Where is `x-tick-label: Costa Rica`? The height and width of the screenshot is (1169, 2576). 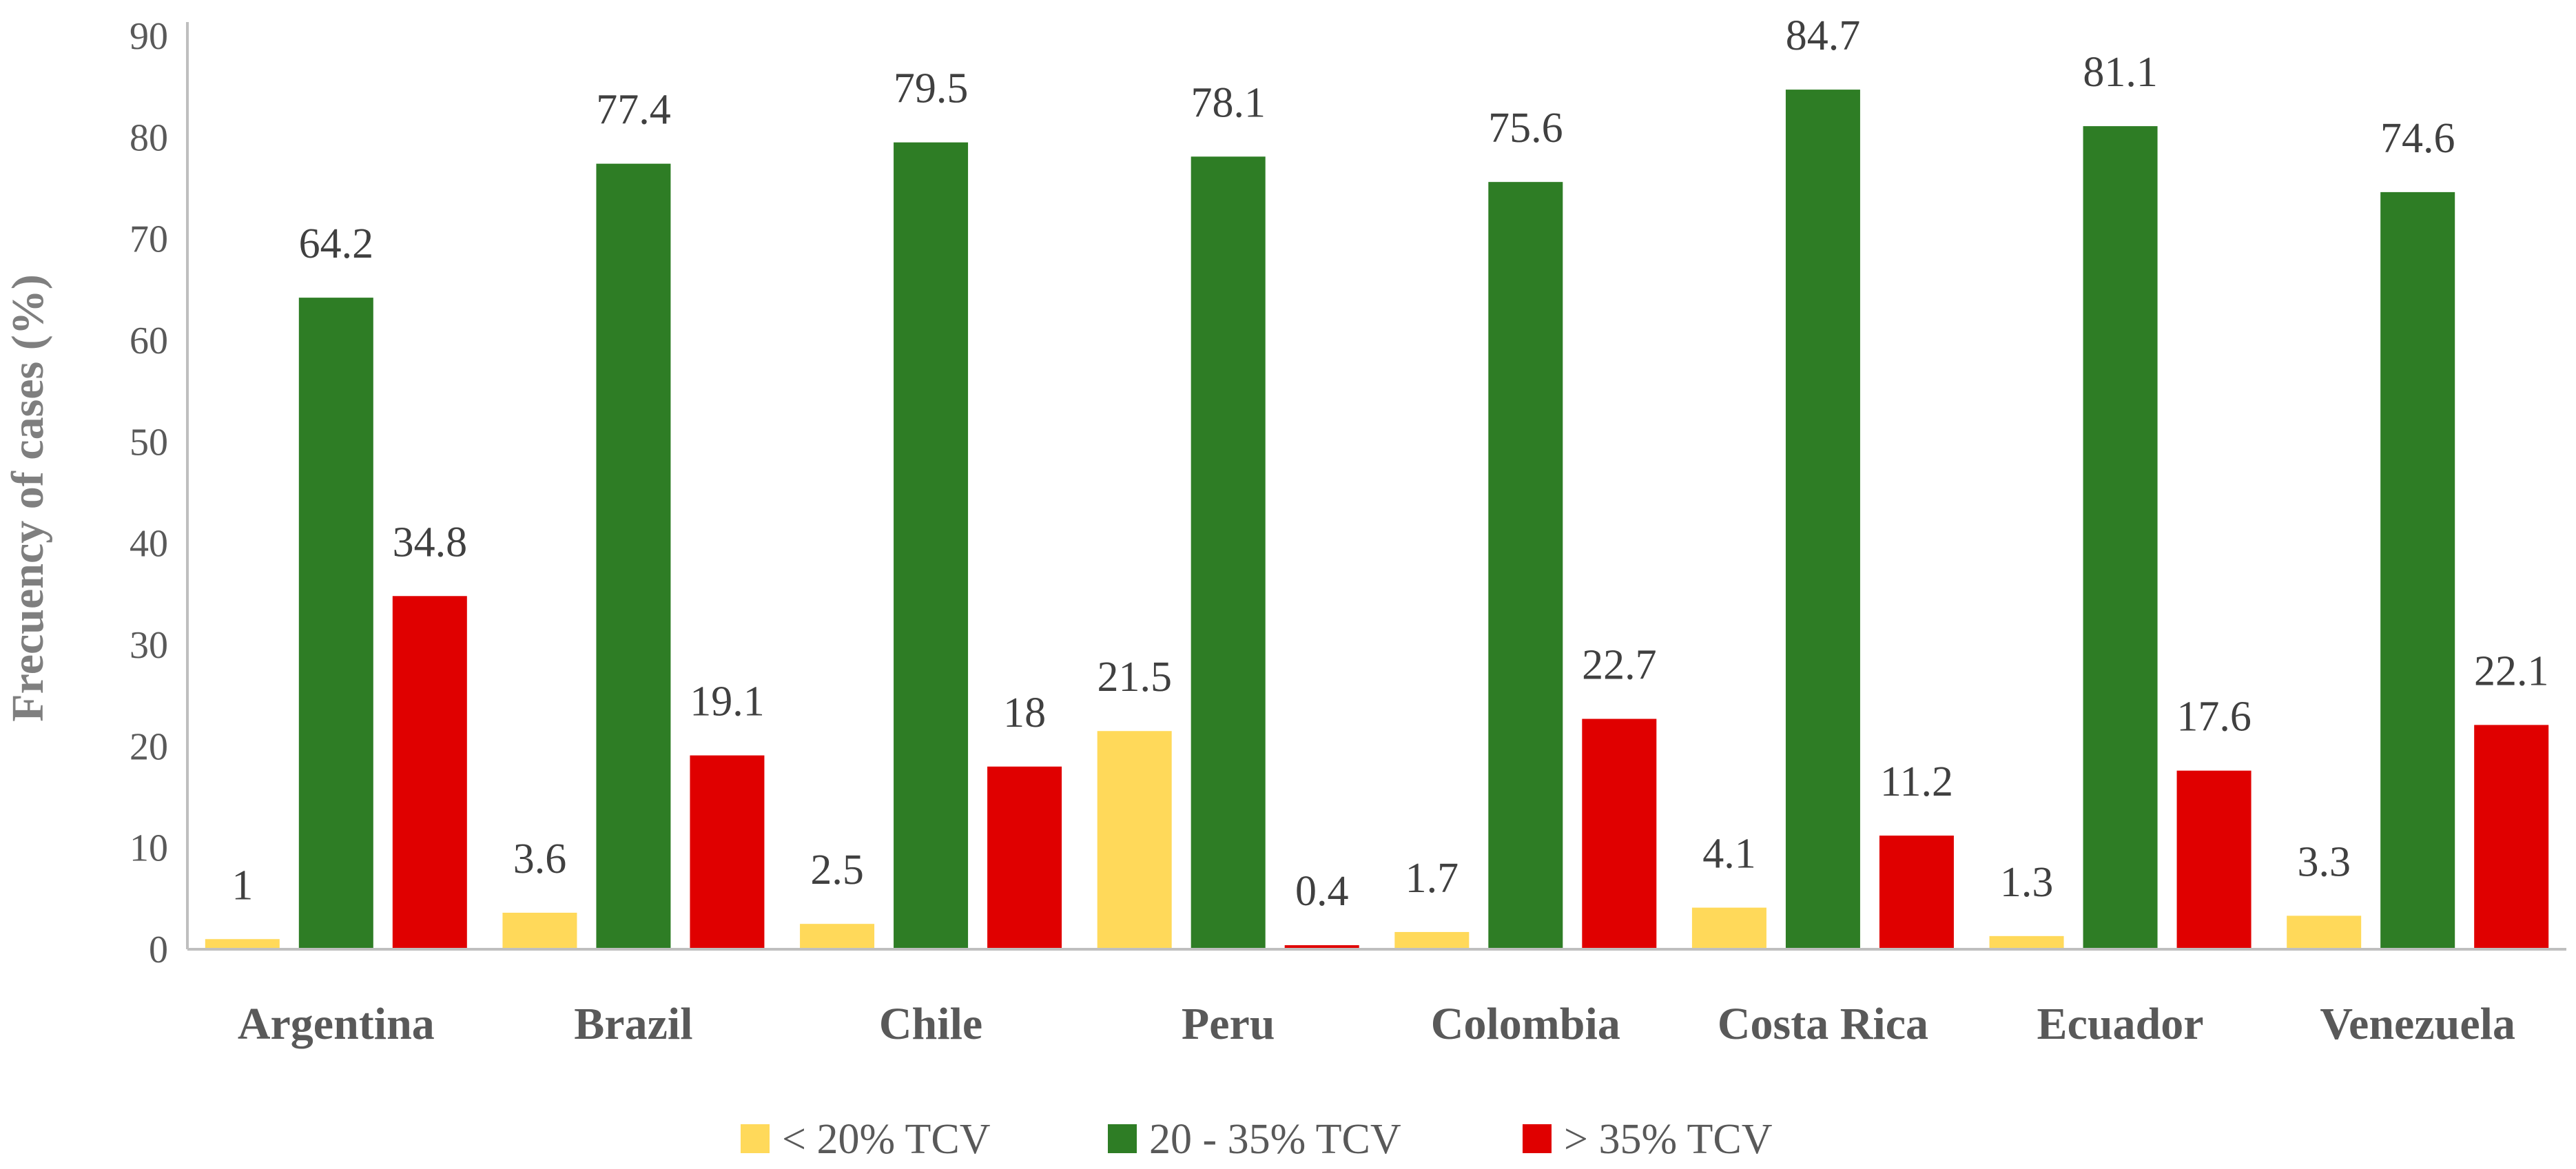 x-tick-label: Costa Rica is located at coordinates (1823, 1024).